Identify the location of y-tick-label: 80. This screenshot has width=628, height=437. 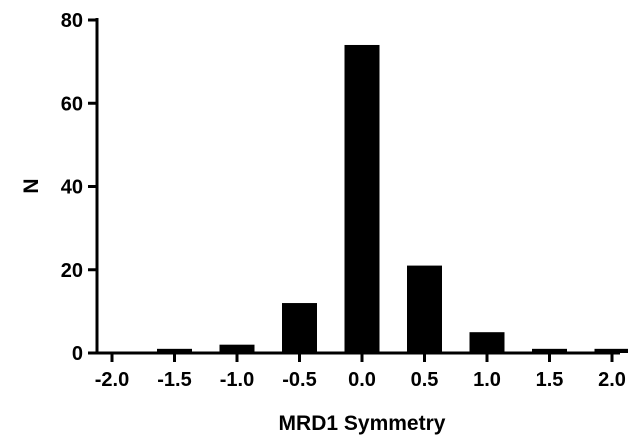
(72, 21).